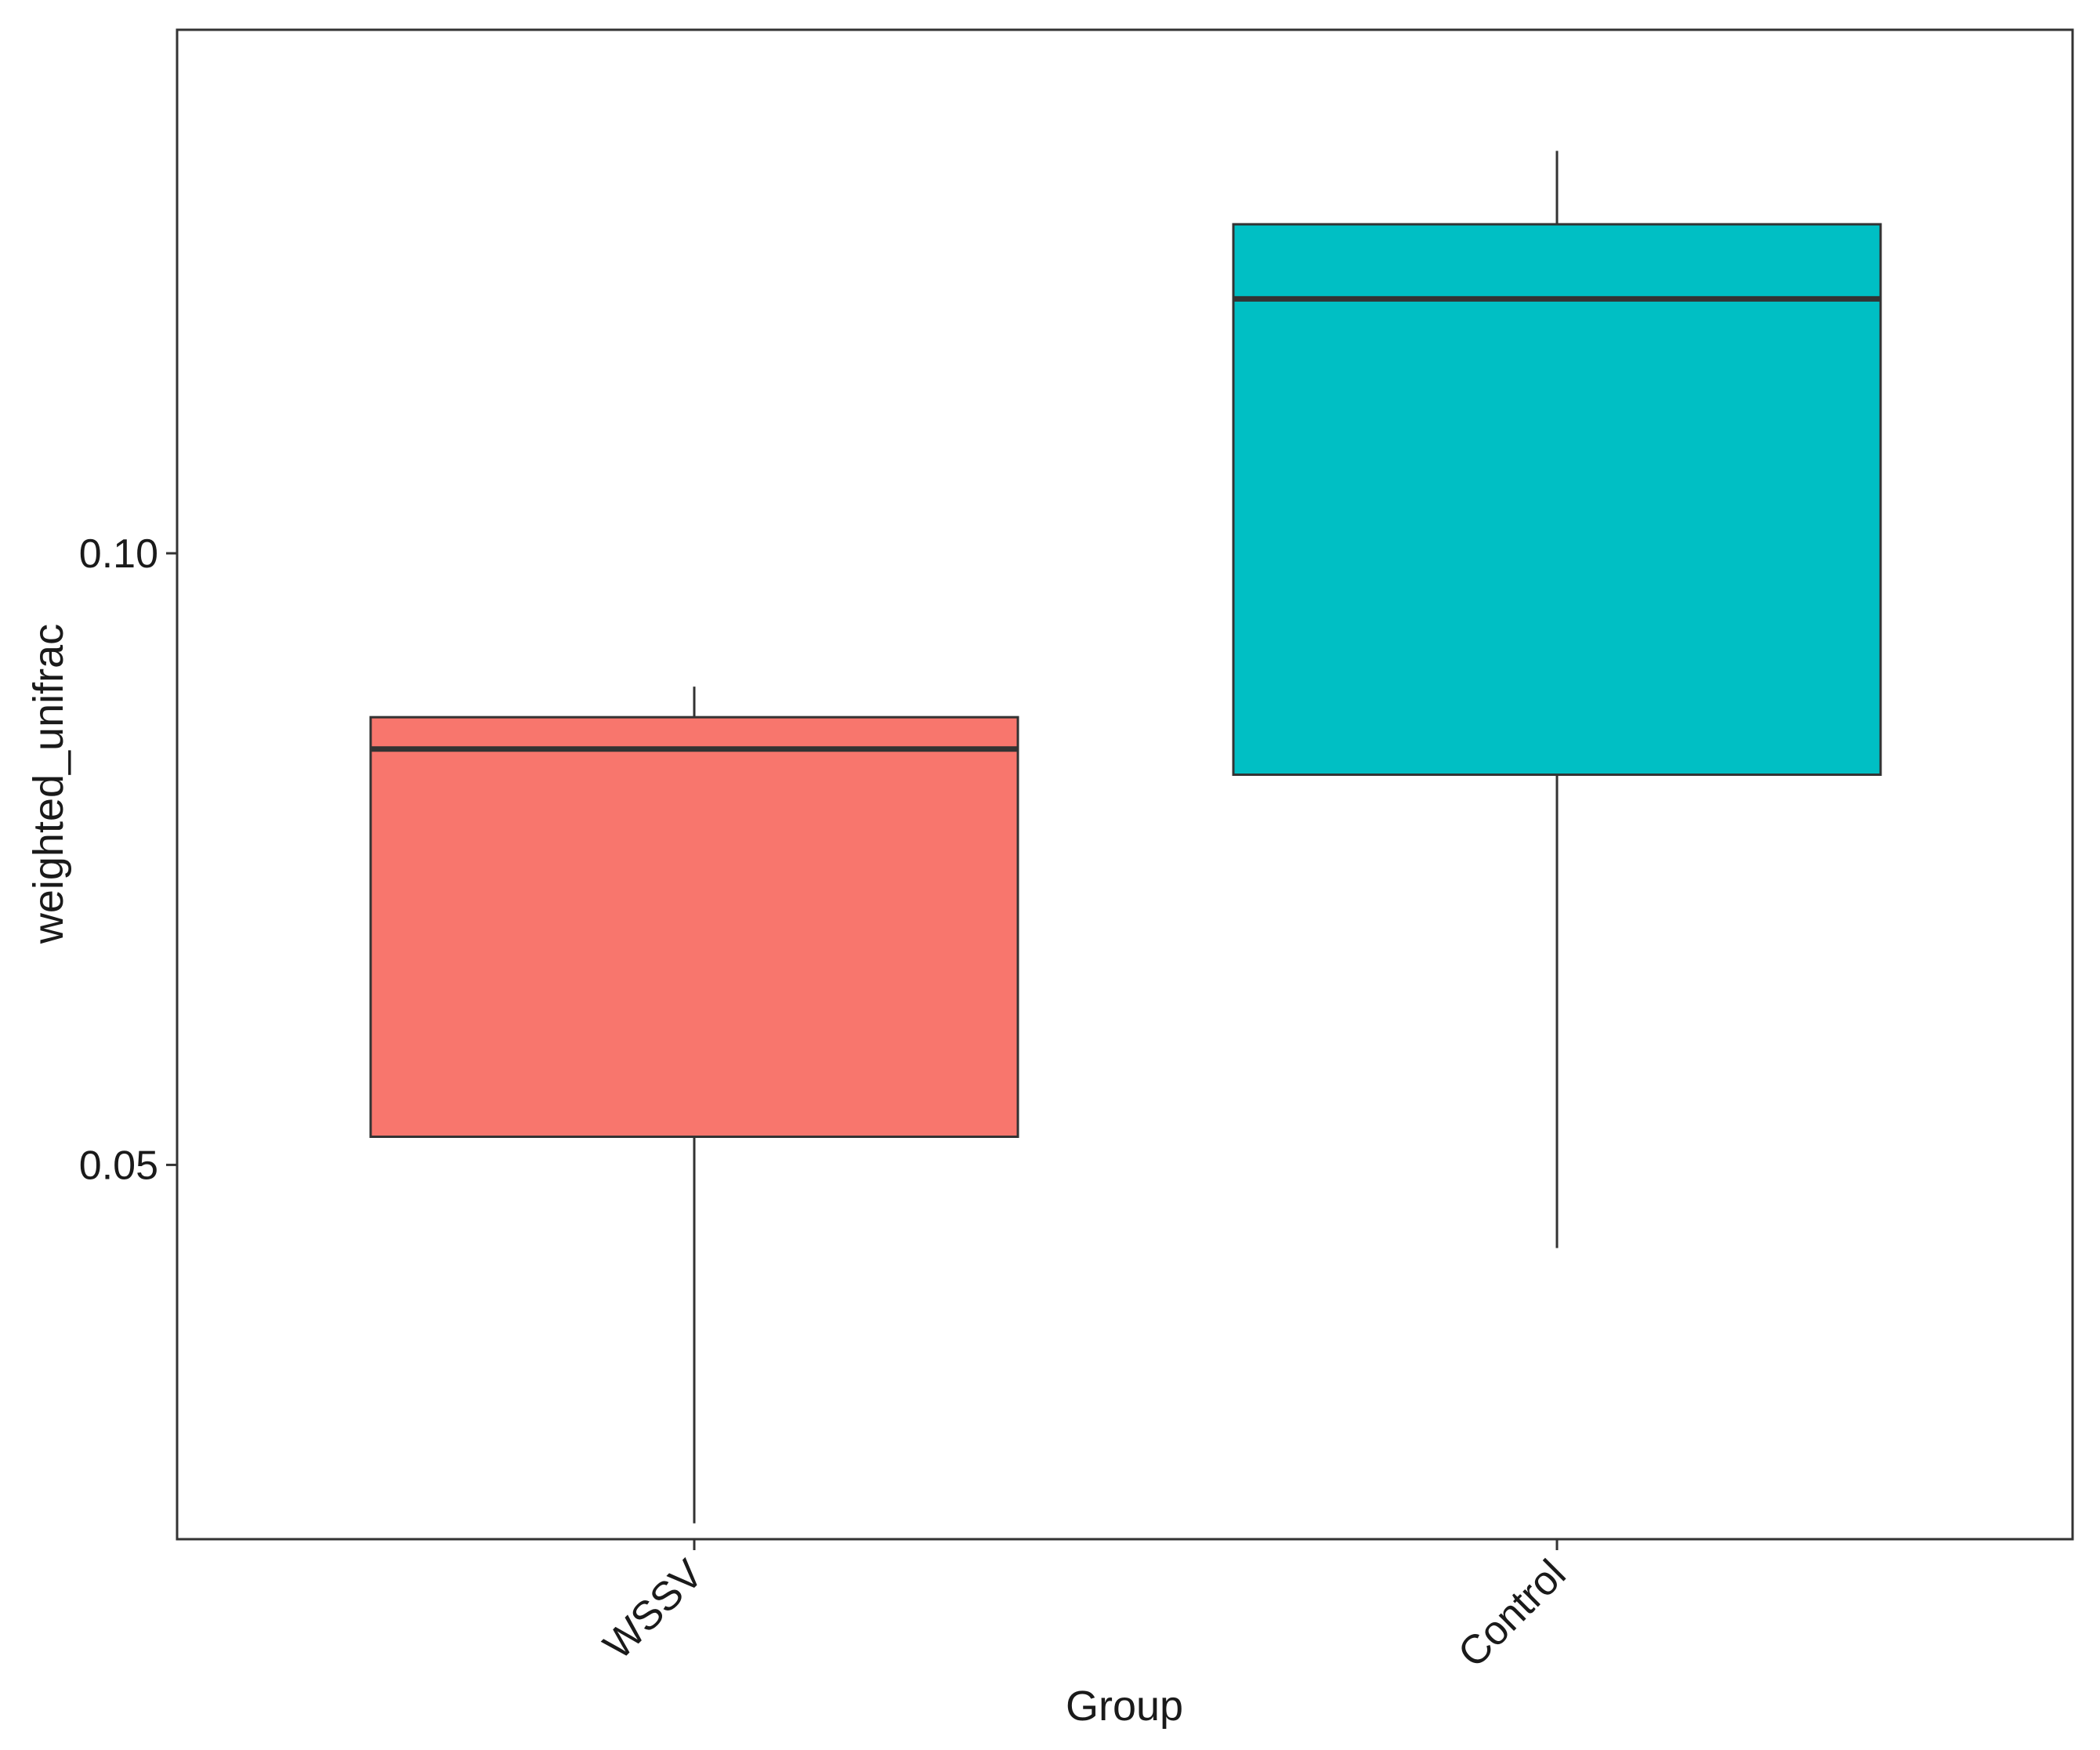  What do you see at coordinates (694, 927) in the screenshot?
I see `iqr-box-wssv` at bounding box center [694, 927].